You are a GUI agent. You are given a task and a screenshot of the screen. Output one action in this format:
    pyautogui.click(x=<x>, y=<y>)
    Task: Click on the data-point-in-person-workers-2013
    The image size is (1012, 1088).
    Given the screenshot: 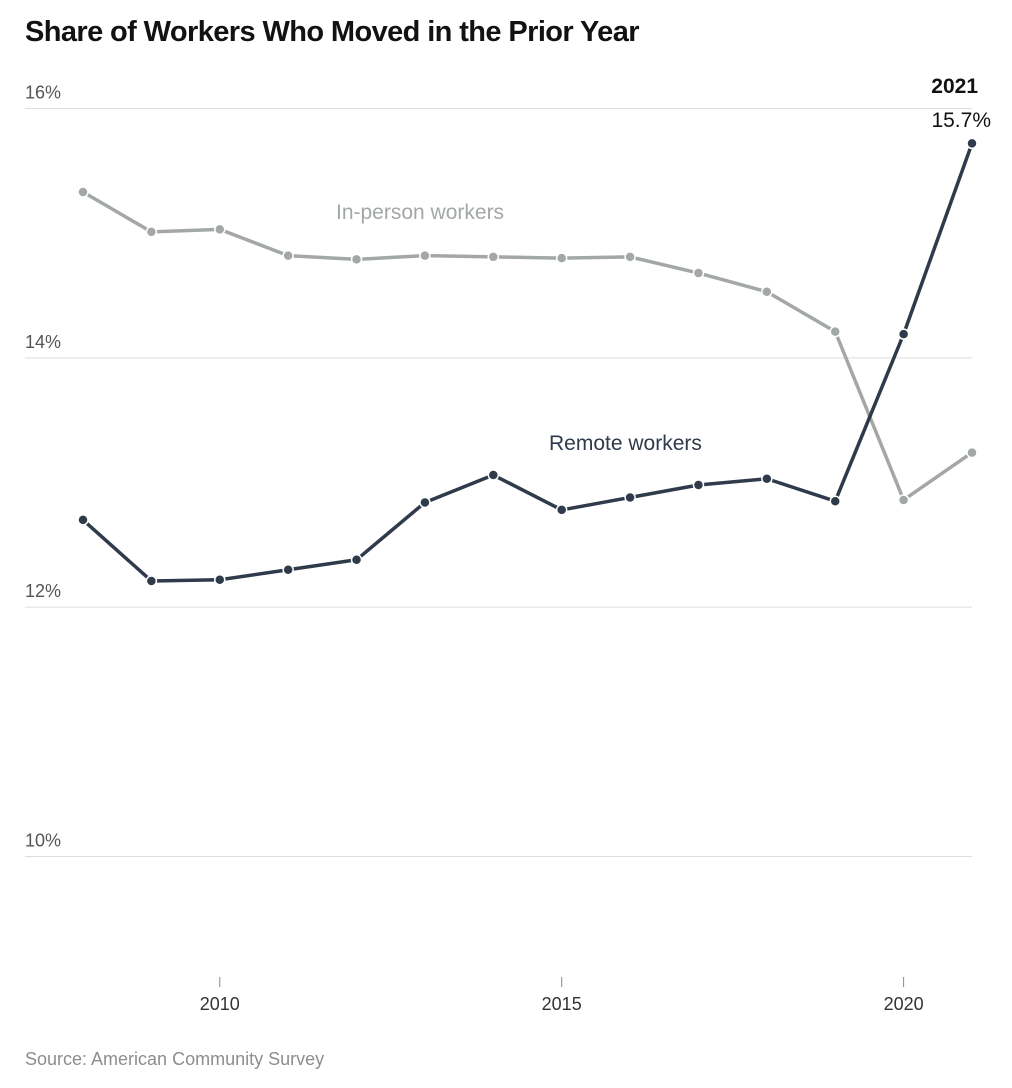 What is the action you would take?
    pyautogui.click(x=425, y=255)
    